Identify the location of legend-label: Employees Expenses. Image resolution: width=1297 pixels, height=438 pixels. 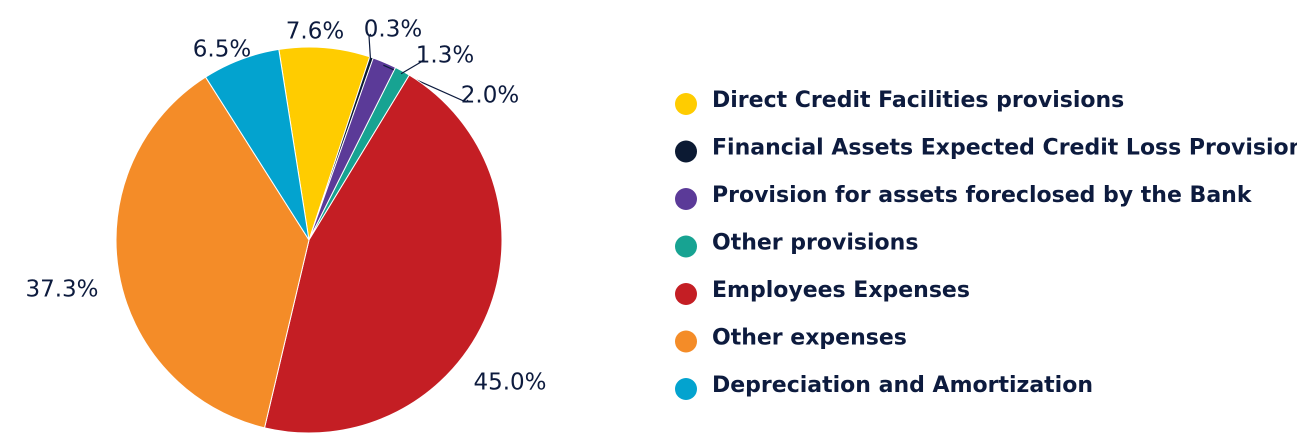
(841, 290).